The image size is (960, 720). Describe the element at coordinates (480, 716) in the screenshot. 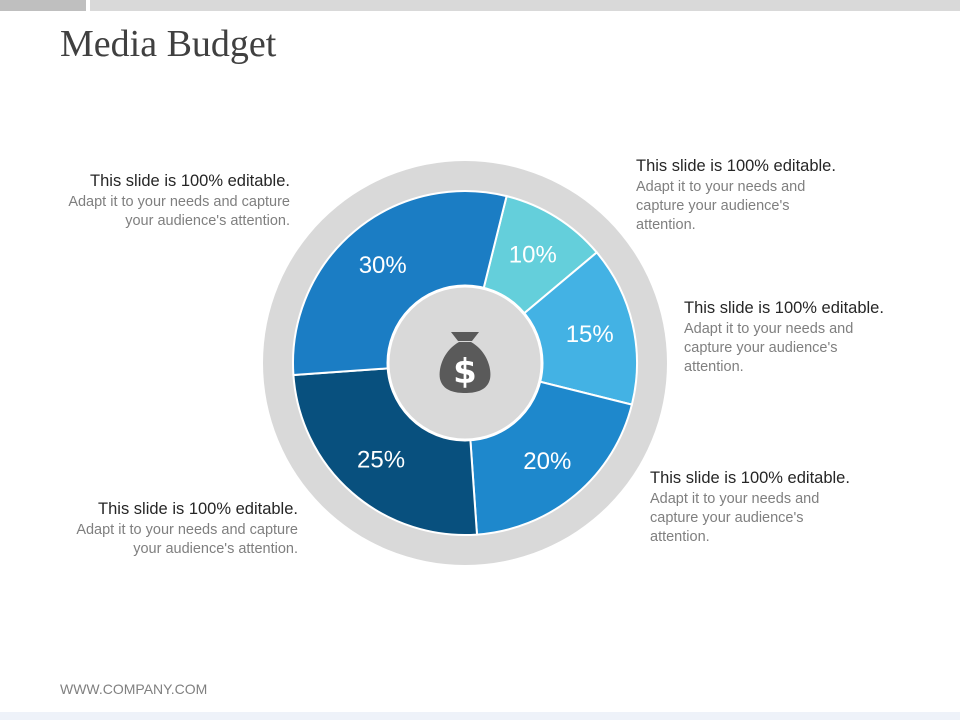

I see `bottom-strip` at that location.